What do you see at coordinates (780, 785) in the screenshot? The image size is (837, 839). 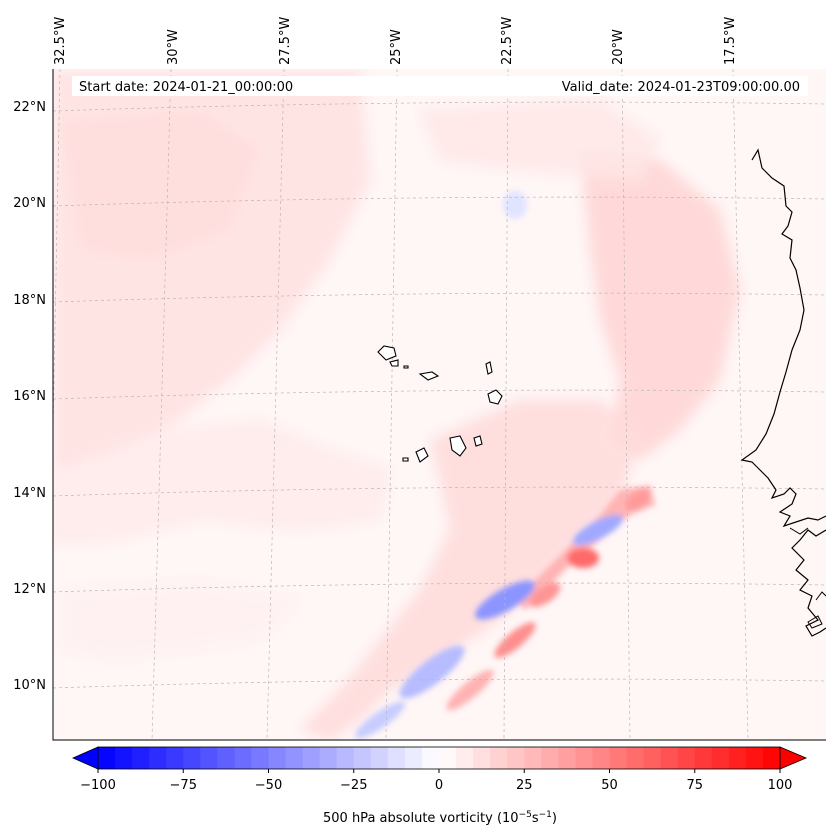 I see `colorbar-tick-label: 100` at bounding box center [780, 785].